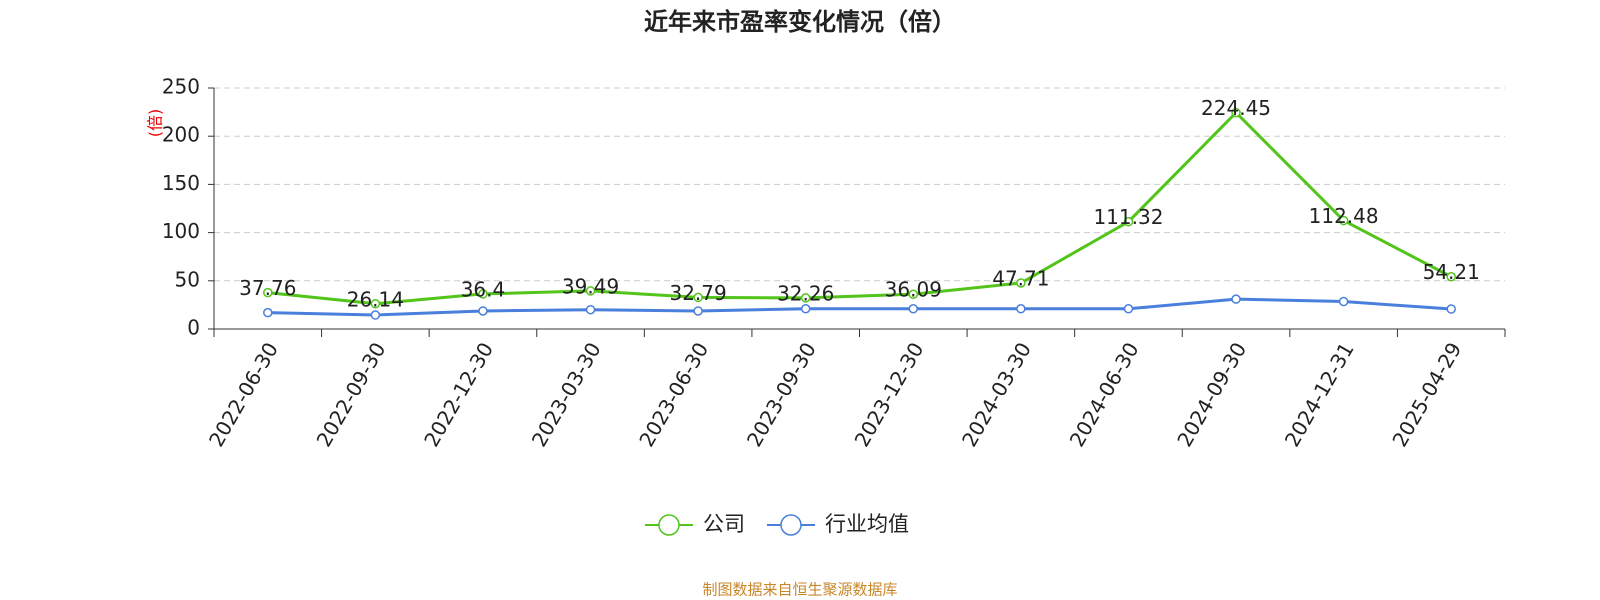  Describe the element at coordinates (193, 328) in the screenshot. I see `y-tick-label: 0` at that location.